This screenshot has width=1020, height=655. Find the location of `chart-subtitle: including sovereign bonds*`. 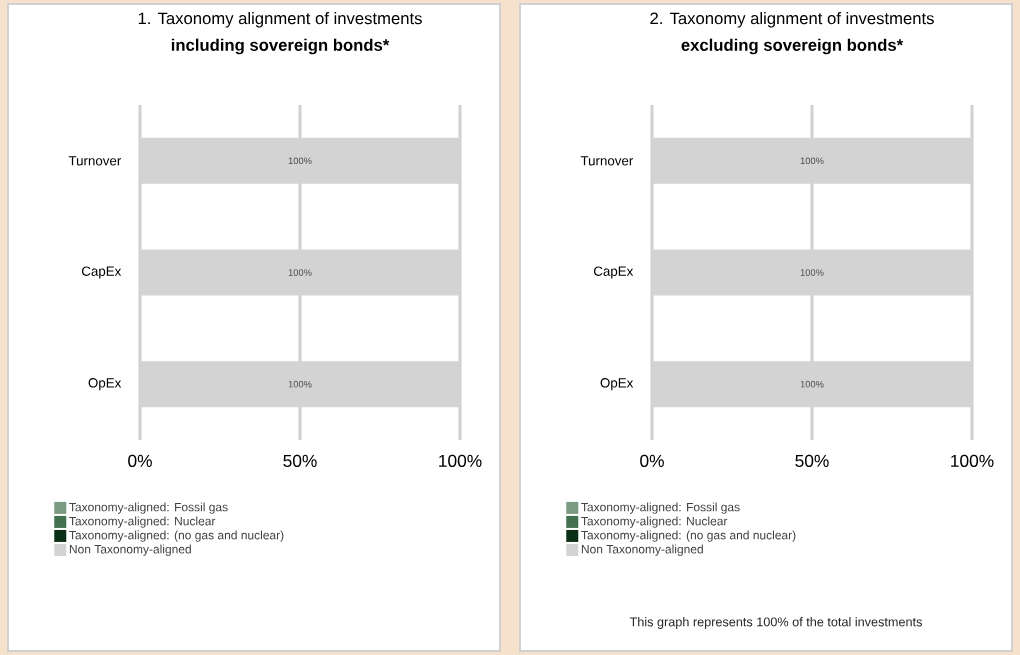

chart-subtitle: including sovereign bonds* is located at coordinates (280, 46).